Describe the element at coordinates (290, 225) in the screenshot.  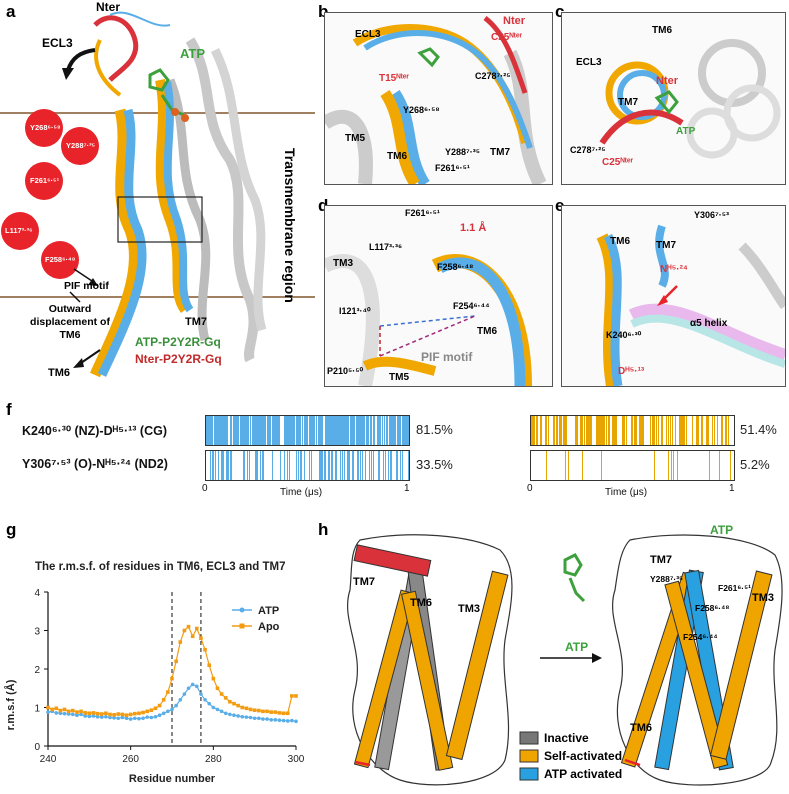
I see `region-label: Transmembrane region` at that location.